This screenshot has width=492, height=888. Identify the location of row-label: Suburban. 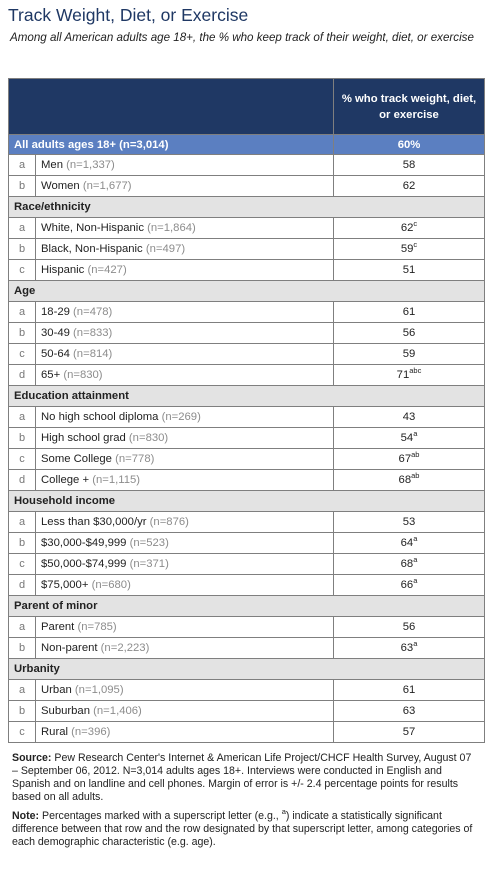
(65, 711).